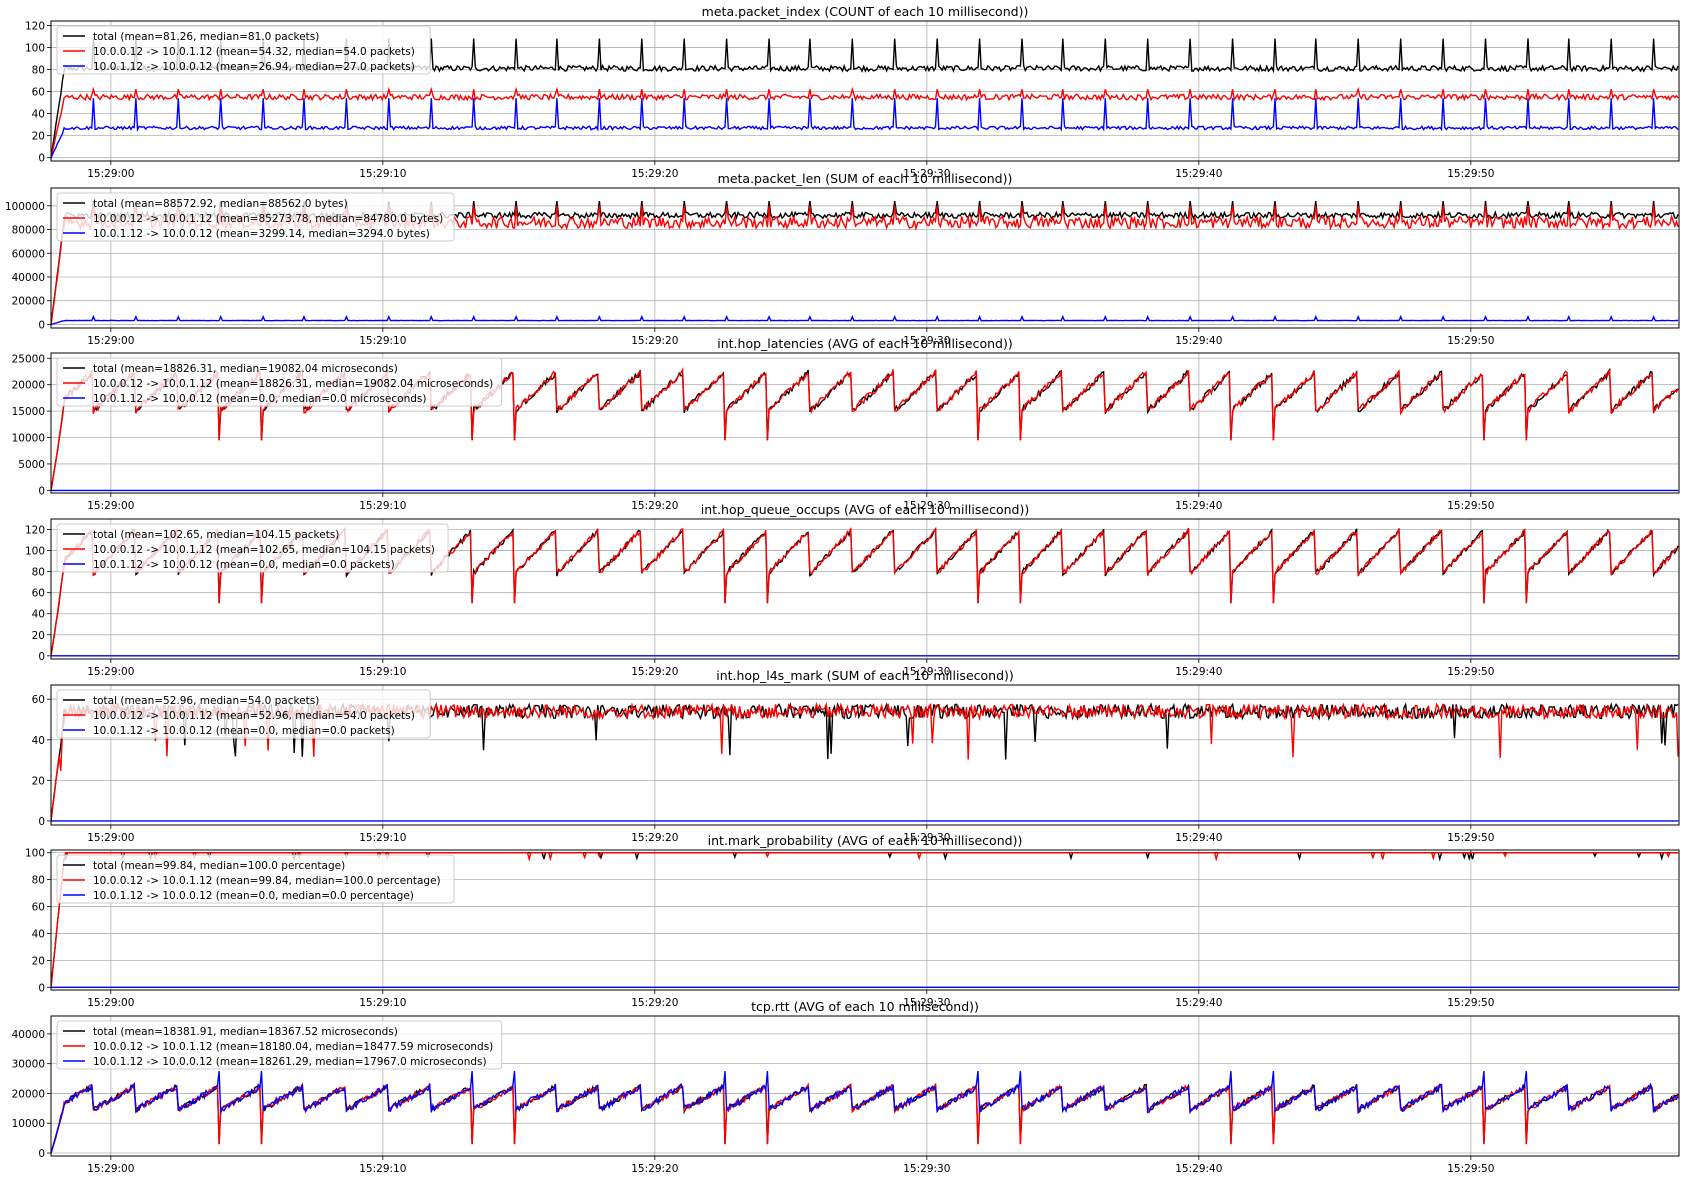 Image resolution: width=1685 pixels, height=1178 pixels. I want to click on y-tick-label: 5000, so click(31, 465).